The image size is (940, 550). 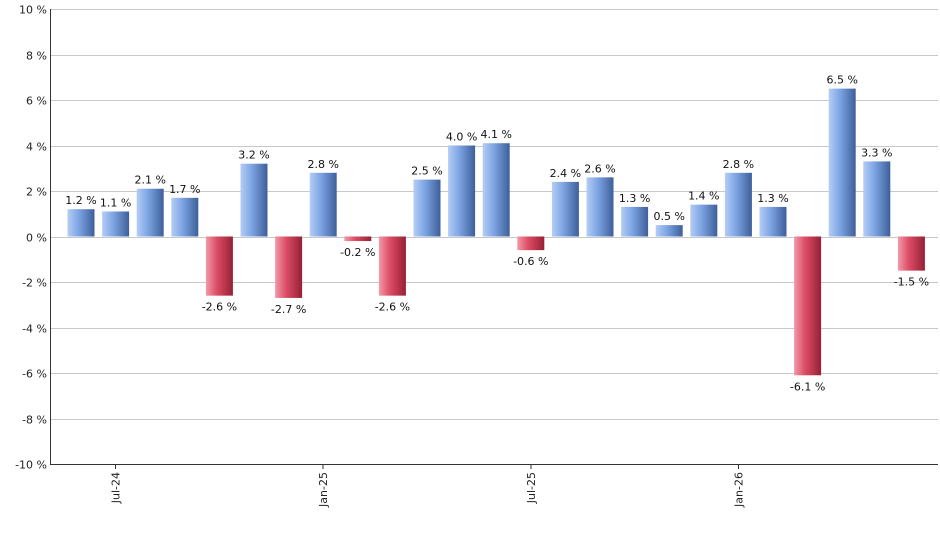 I want to click on data-label: 3.3 %, so click(x=876, y=152).